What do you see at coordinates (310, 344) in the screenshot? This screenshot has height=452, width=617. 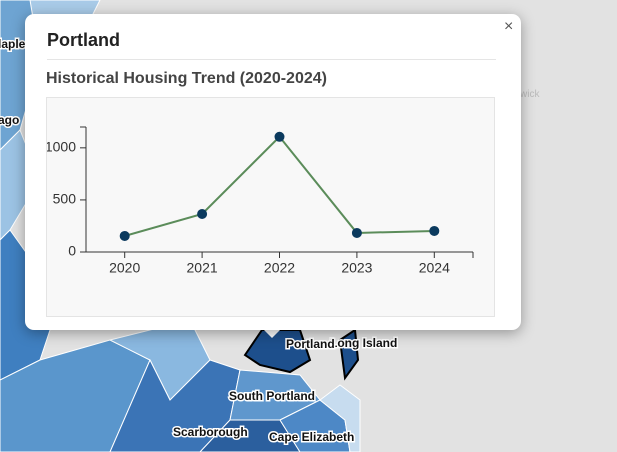 I see `place-label: Portland` at bounding box center [310, 344].